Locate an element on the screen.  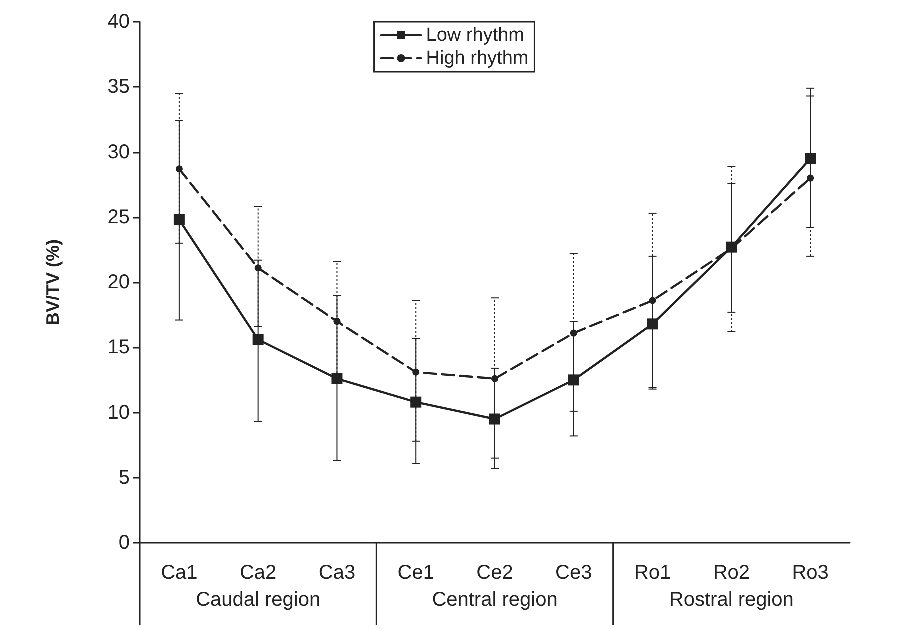
y-tick-label: 25 is located at coordinates (119, 217).